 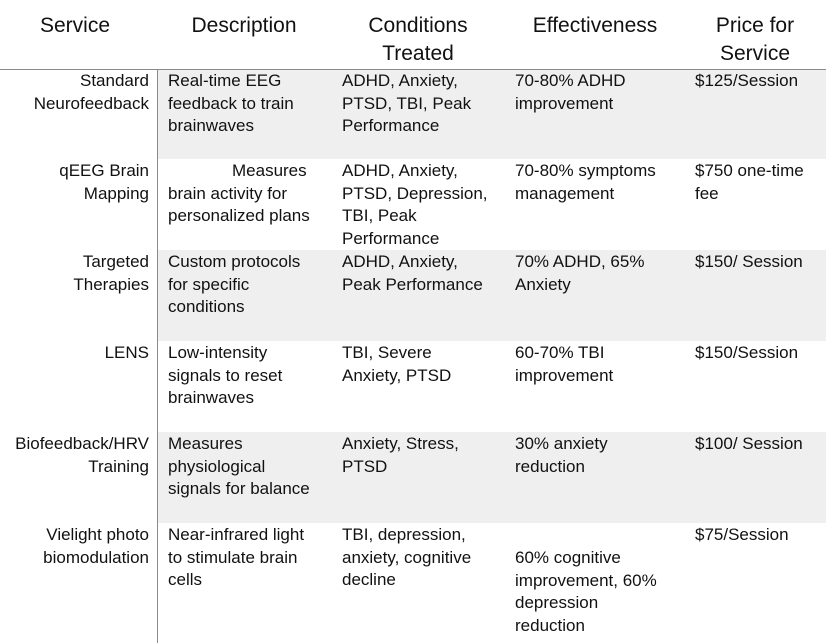 I want to click on cell-text: Vielight photo, so click(x=97, y=534).